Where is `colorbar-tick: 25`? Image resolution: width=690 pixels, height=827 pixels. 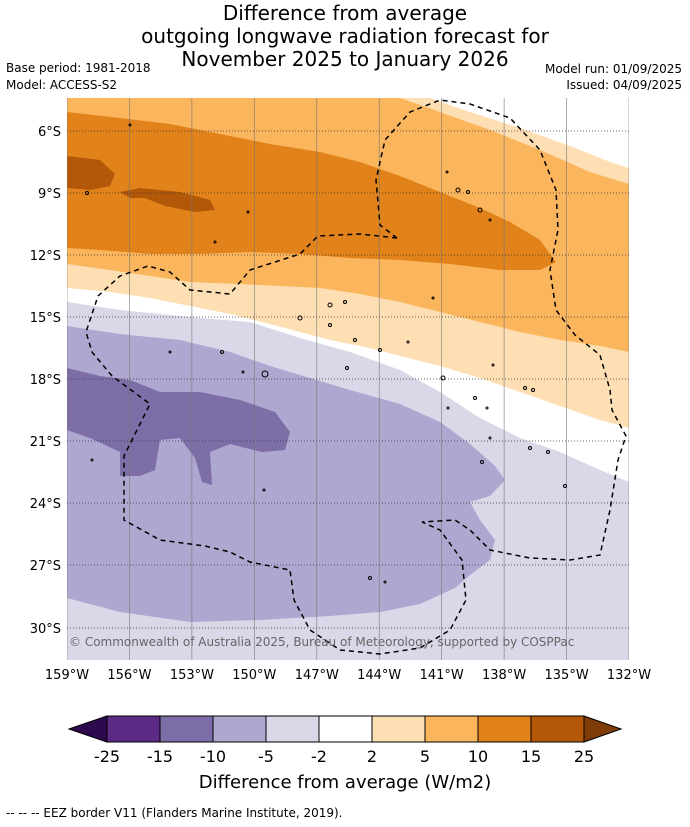 colorbar-tick: 25 is located at coordinates (584, 756).